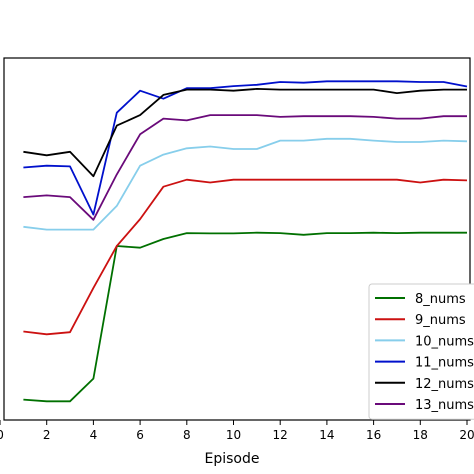  I want to click on legend: 8_nums 9_nums 10_nums 11_nums 12_nums 13_nums, so click(421, 351).